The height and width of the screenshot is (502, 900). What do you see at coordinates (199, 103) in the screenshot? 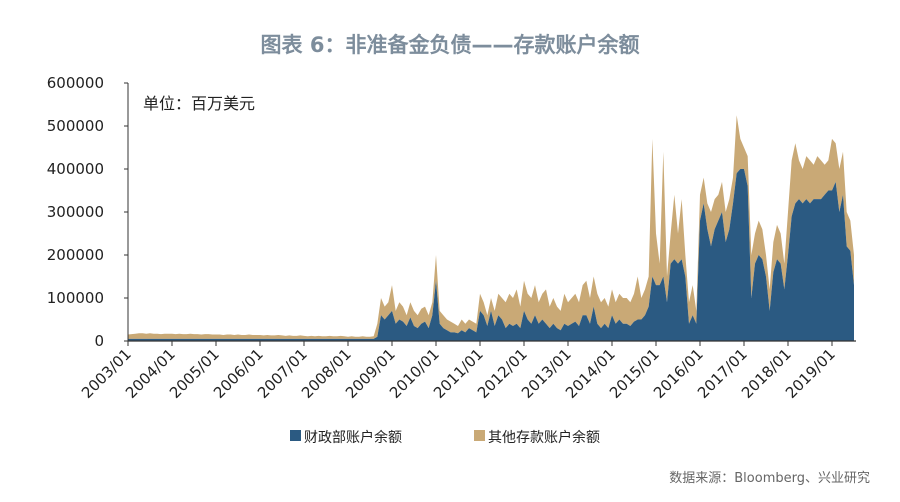
I see `unit-label: 单位：百万美元` at bounding box center [199, 103].